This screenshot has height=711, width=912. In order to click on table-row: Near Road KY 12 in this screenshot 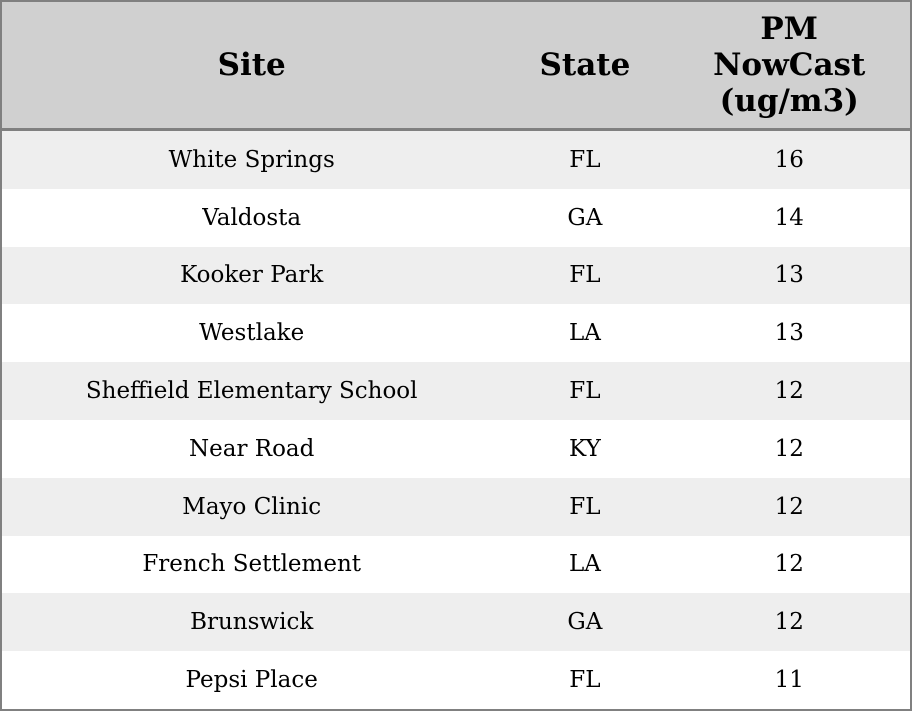, I will do `click(456, 448)`.